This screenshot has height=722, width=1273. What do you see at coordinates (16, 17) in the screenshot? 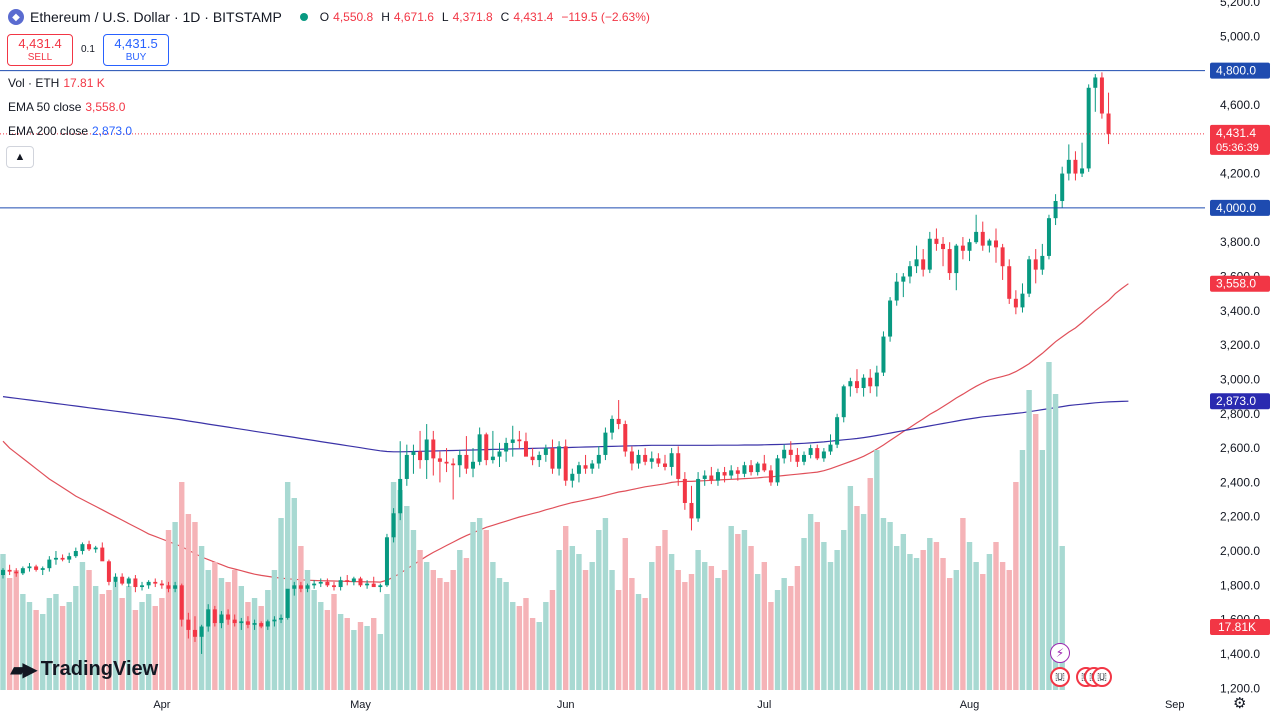
I see `ethereum-logo-icon: ◆` at bounding box center [16, 17].